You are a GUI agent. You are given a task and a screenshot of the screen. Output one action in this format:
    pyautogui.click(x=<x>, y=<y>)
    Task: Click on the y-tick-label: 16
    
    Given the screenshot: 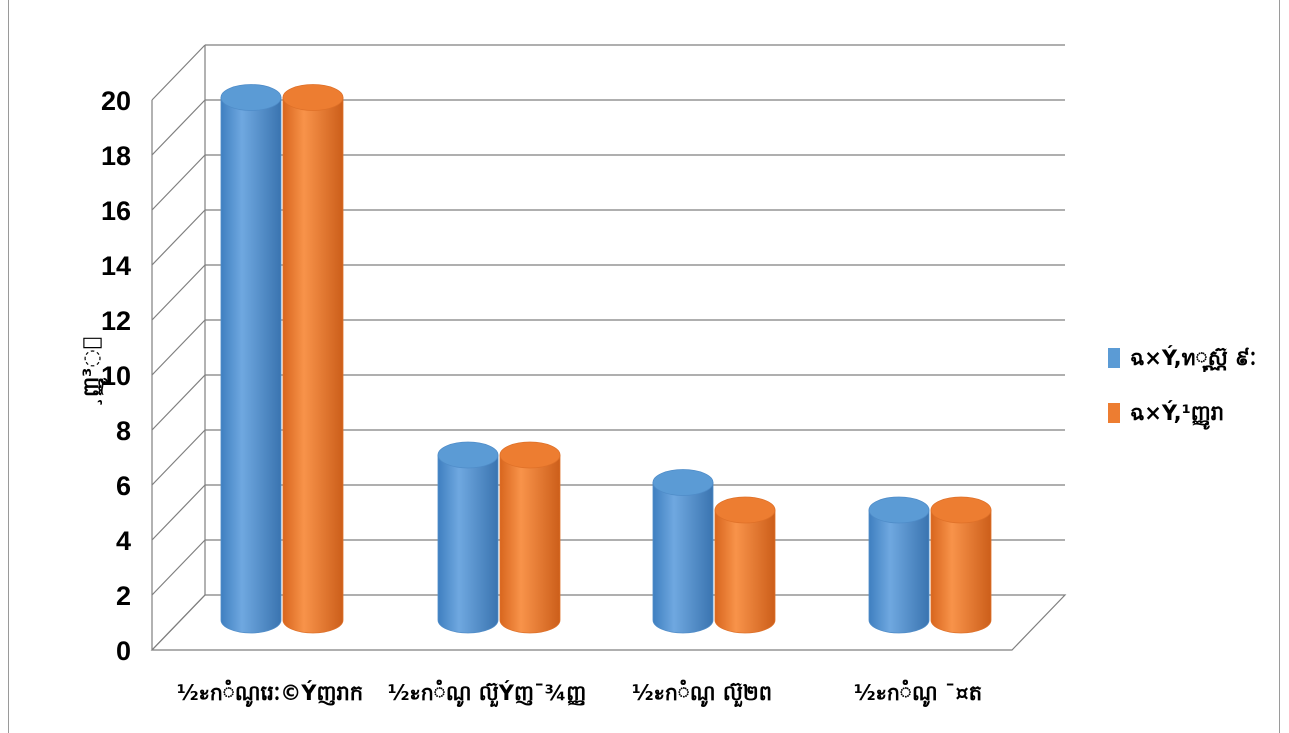 What is the action you would take?
    pyautogui.click(x=116, y=211)
    